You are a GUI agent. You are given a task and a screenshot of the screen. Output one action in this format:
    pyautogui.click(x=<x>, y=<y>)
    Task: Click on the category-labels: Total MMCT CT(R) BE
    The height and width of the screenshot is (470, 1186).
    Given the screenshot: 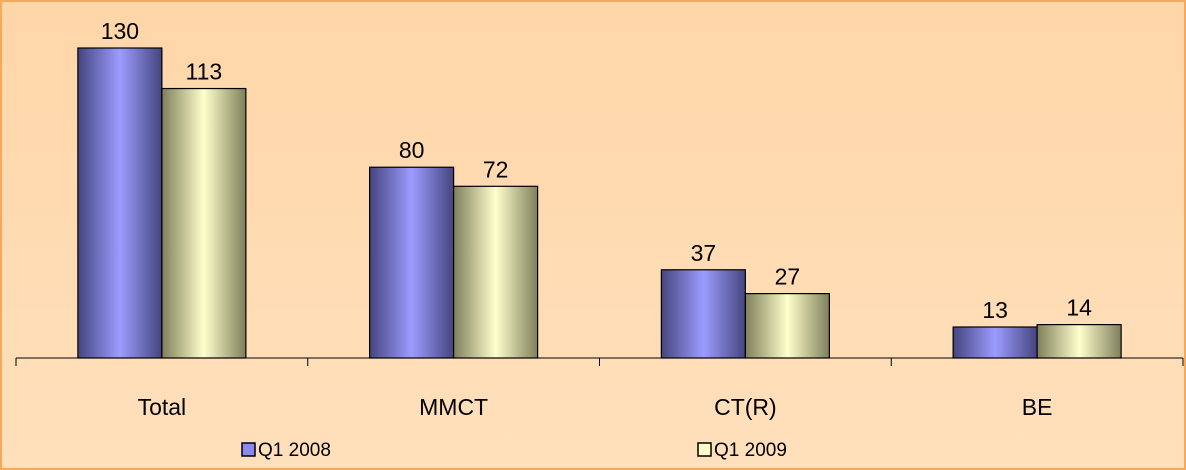 What is the action you would take?
    pyautogui.click(x=595, y=407)
    